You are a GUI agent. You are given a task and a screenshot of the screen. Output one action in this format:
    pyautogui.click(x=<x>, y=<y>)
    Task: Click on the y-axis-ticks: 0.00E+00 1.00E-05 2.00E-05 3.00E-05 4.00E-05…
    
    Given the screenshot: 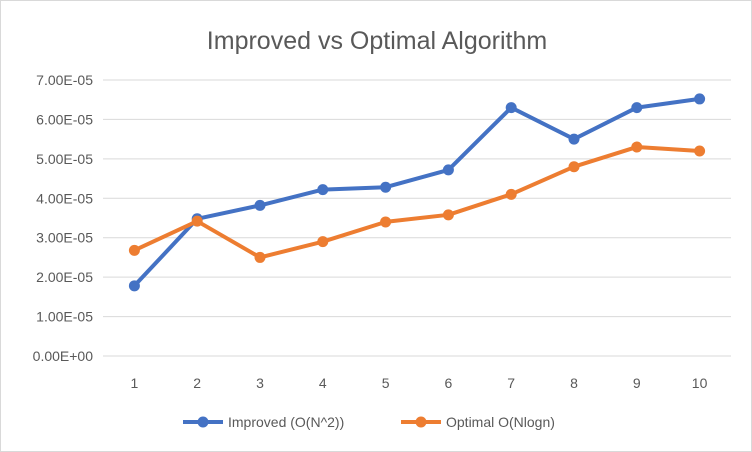 What is the action you would take?
    pyautogui.click(x=63, y=218)
    